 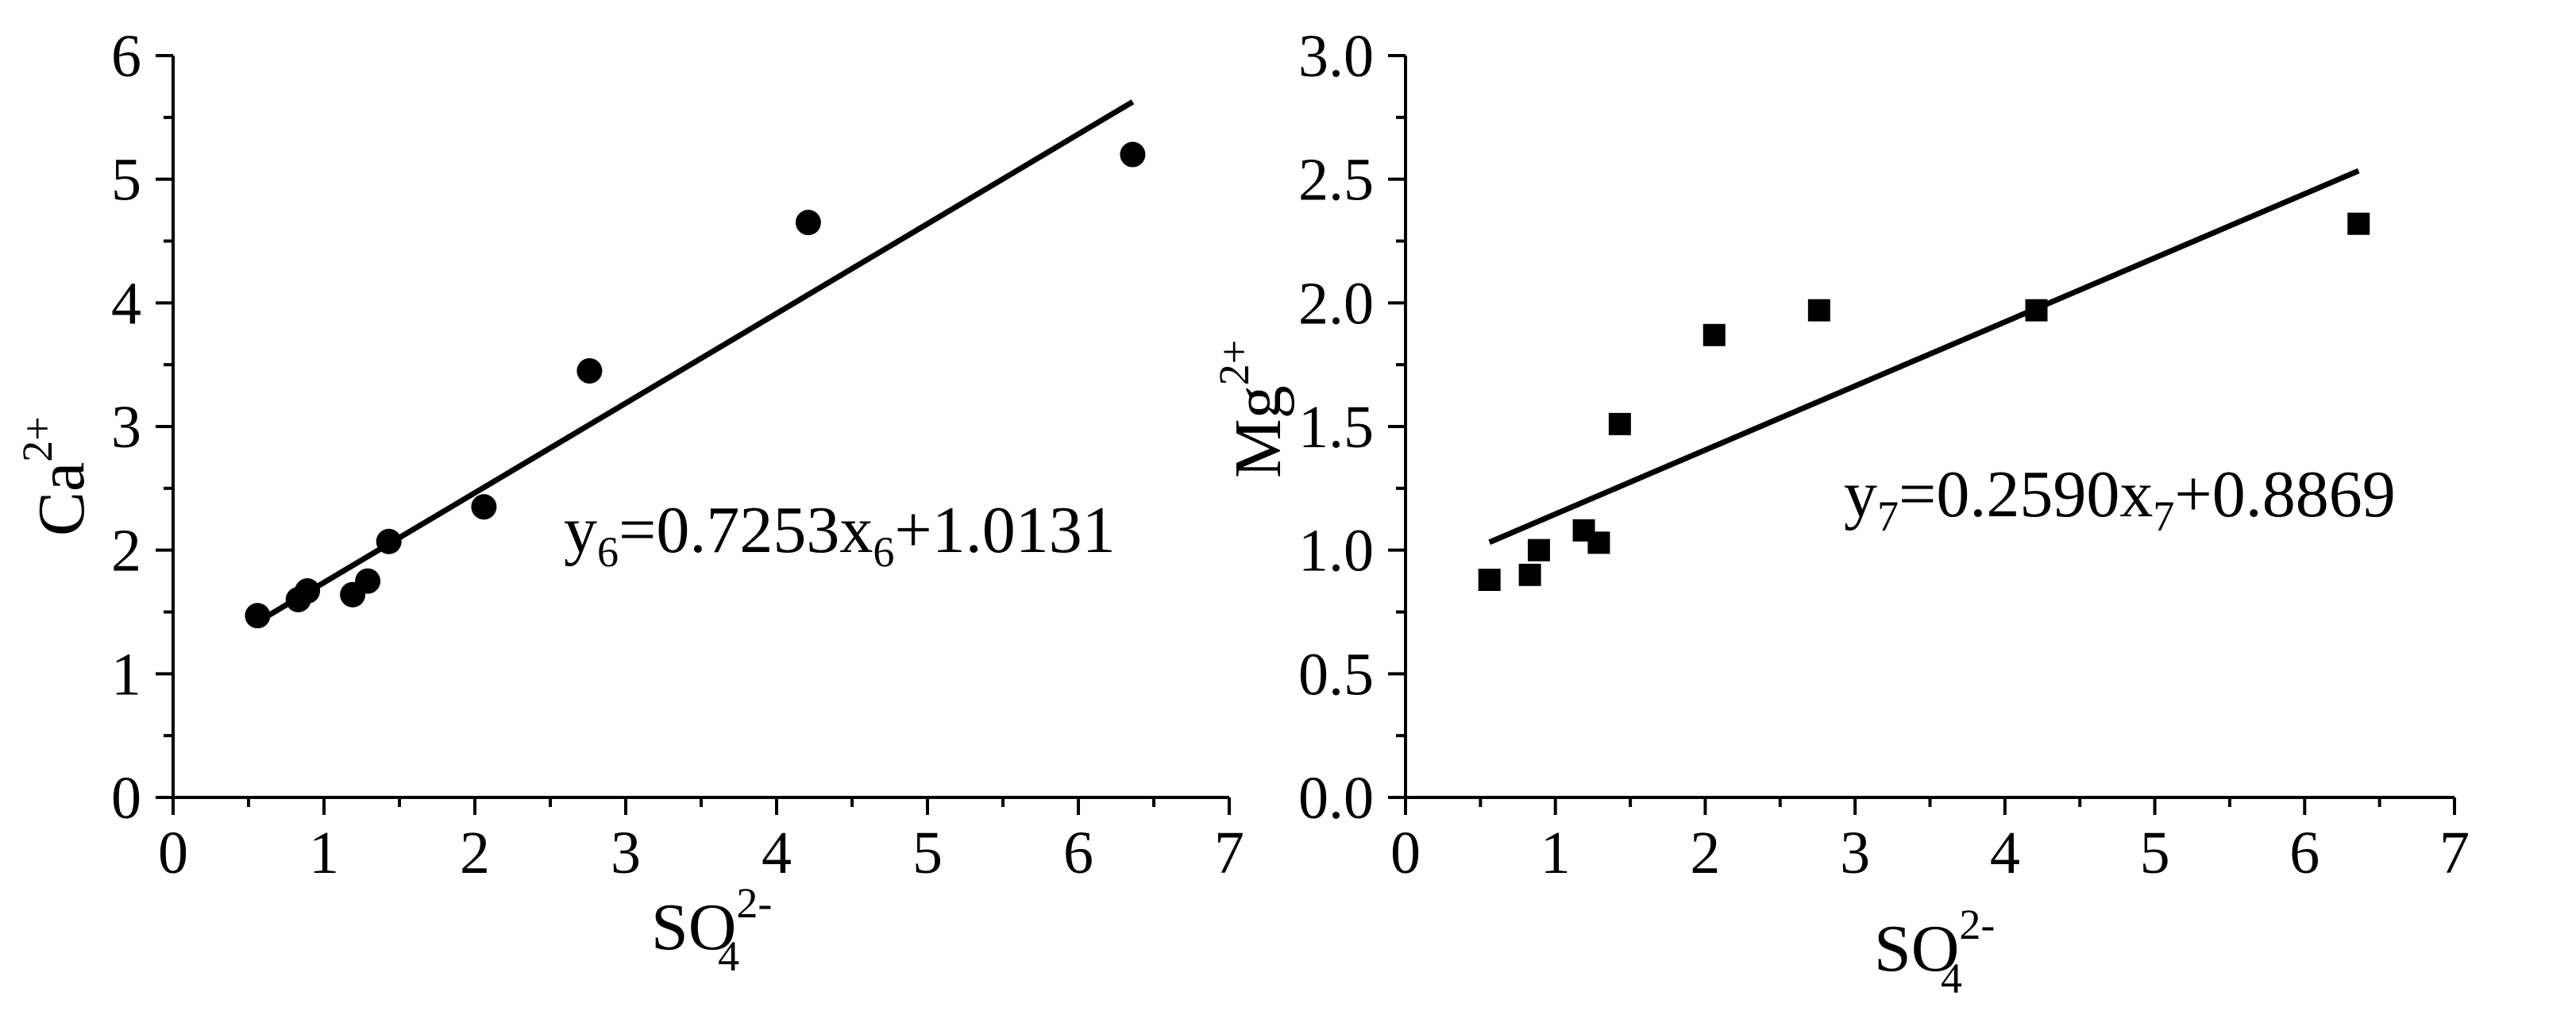 I want to click on ca-y-tick-label: 6, so click(x=126, y=56).